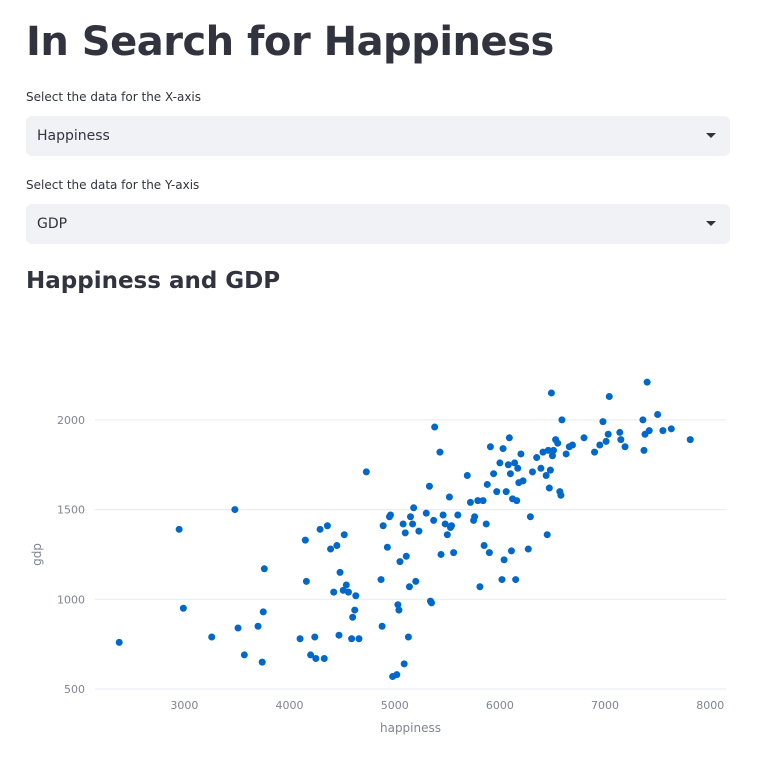 The height and width of the screenshot is (763, 776). I want to click on x-tick-label: 7000, so click(605, 705).